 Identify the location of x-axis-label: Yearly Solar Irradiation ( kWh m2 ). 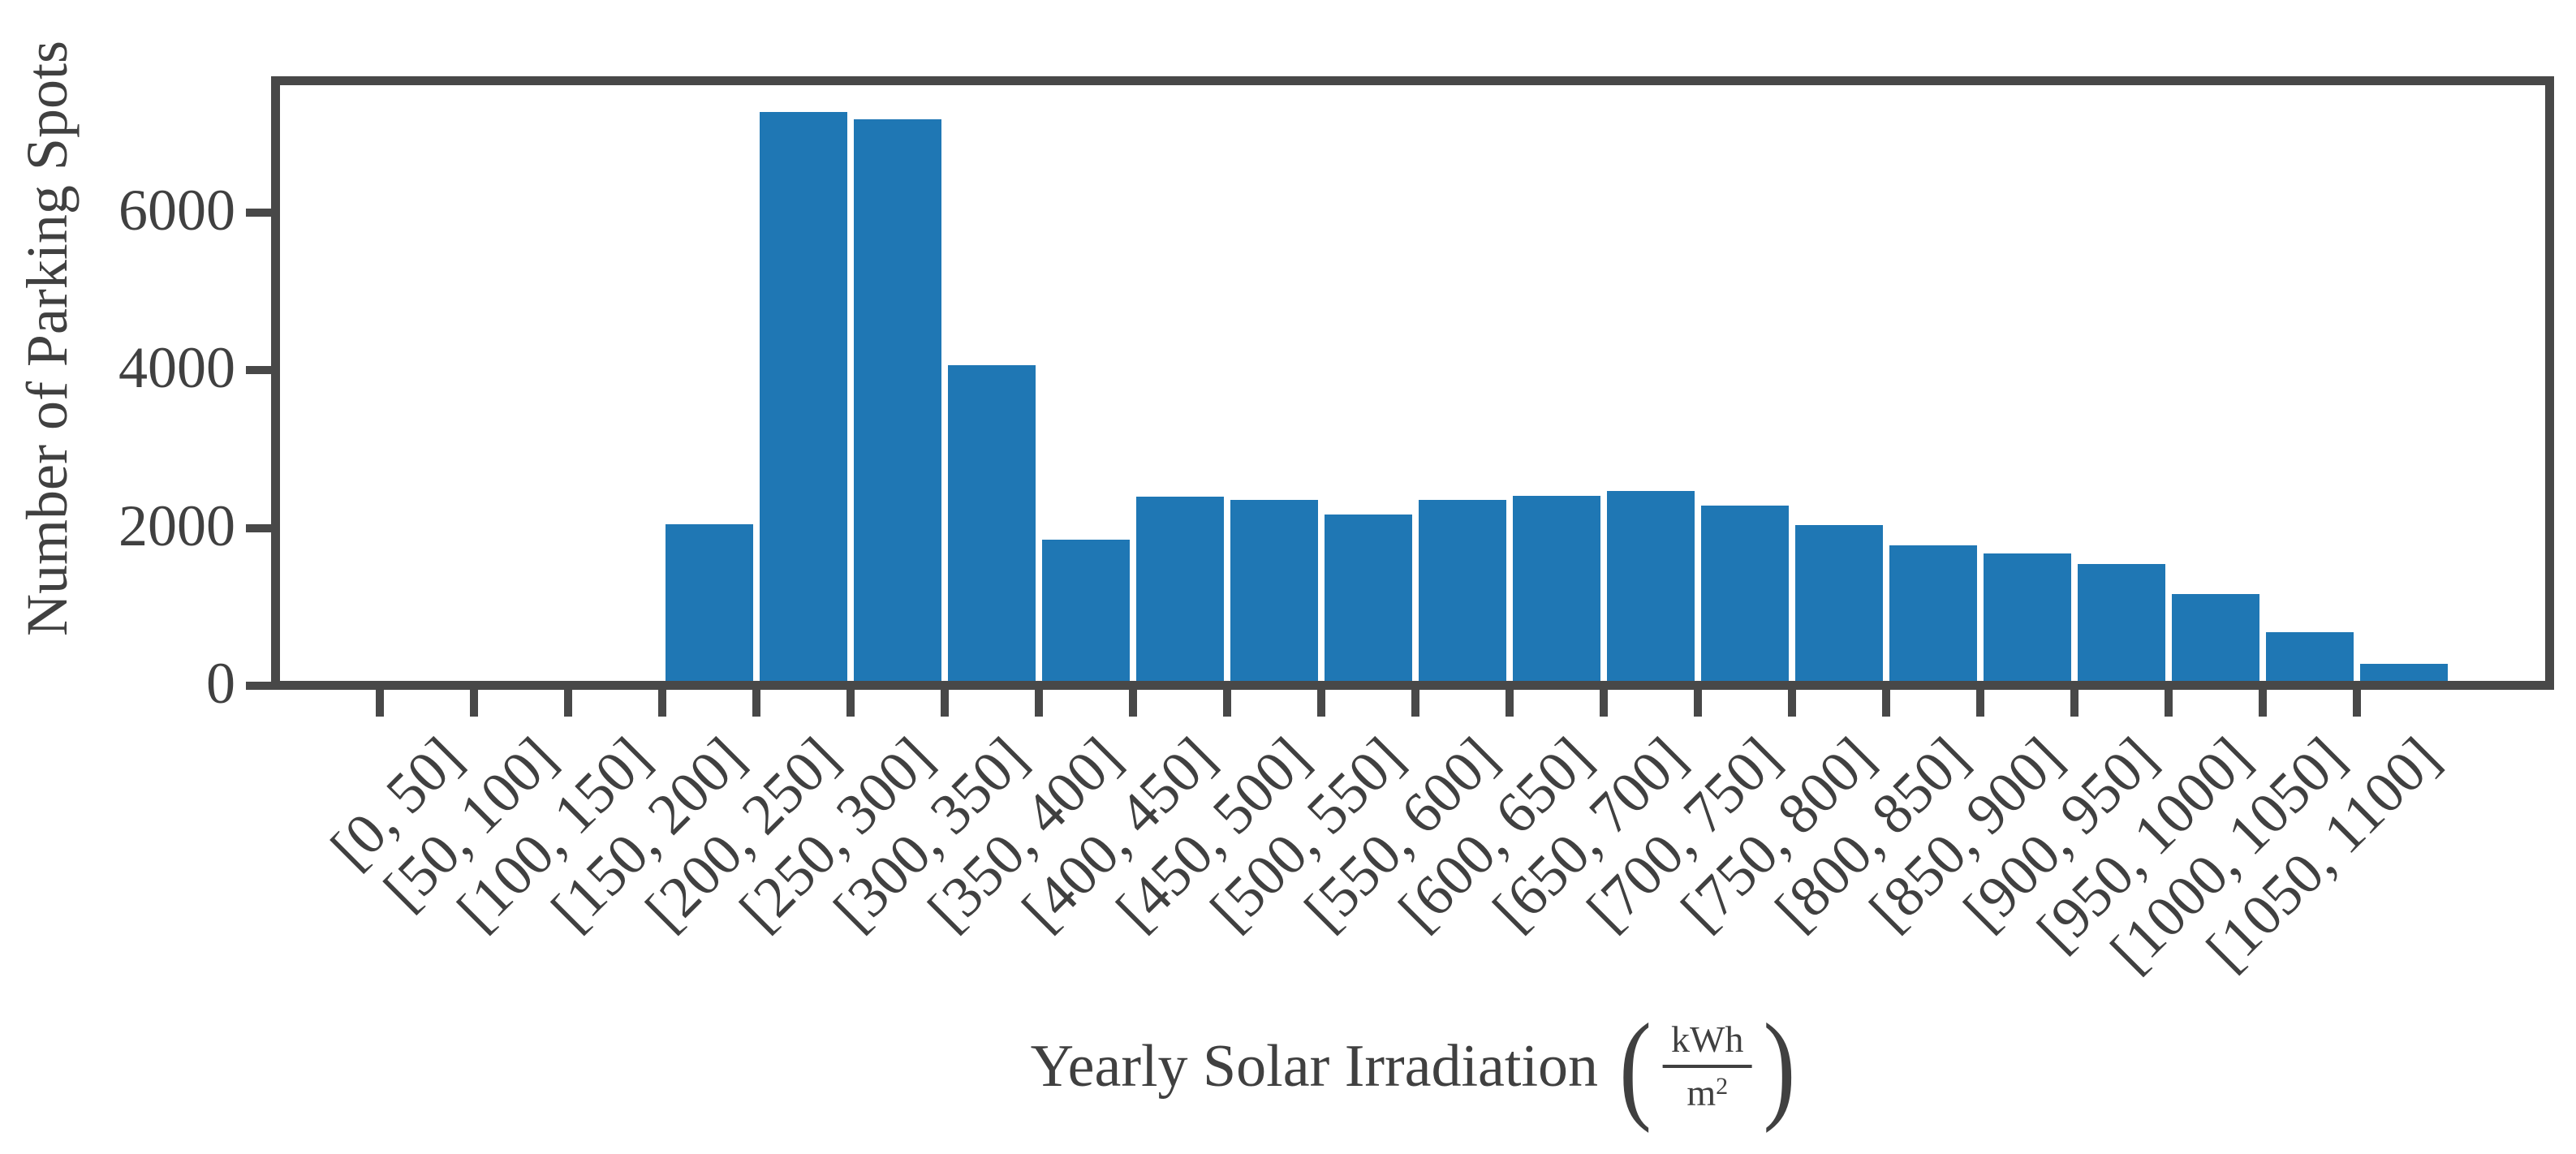
(1413, 1065).